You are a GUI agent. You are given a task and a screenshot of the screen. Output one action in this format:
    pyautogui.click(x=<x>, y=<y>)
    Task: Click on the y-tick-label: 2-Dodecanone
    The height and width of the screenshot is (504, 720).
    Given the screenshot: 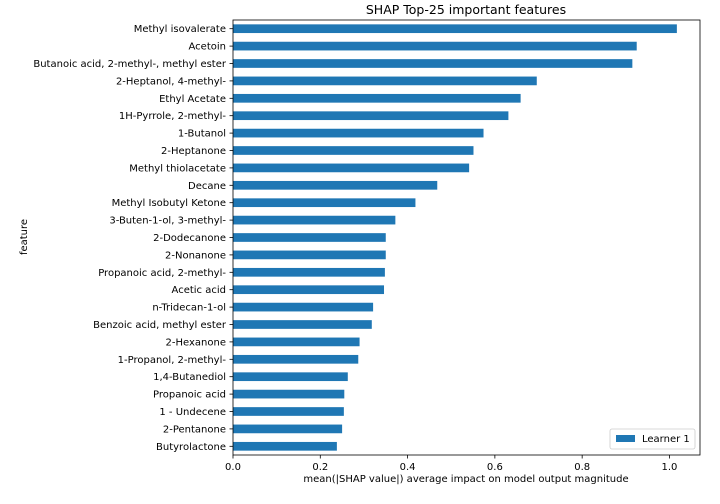 What is the action you would take?
    pyautogui.click(x=189, y=238)
    